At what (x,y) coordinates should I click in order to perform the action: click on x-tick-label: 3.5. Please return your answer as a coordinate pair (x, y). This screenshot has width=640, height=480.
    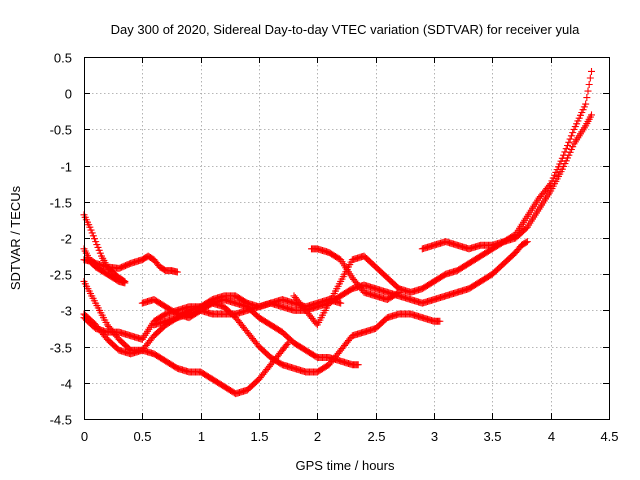
    Looking at the image, I should click on (492, 436).